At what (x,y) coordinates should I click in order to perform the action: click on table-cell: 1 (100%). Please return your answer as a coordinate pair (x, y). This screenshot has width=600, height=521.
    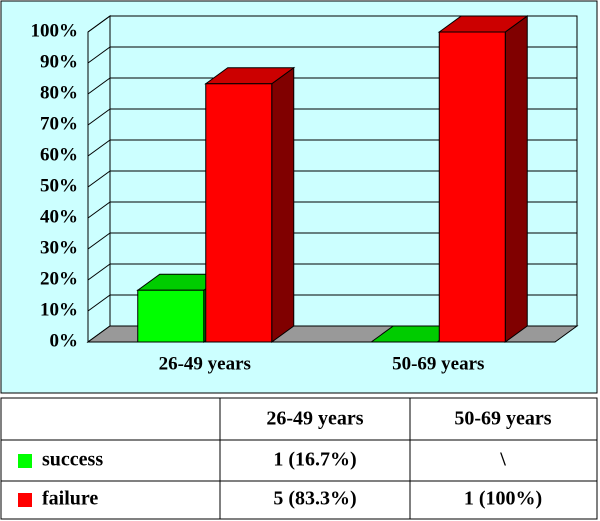
    Looking at the image, I should click on (503, 499).